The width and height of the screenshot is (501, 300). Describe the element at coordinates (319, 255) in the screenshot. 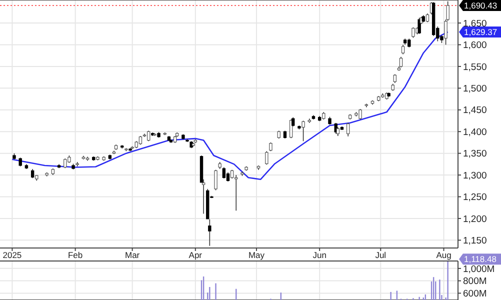

I see `x-tick-label: Jun` at that location.